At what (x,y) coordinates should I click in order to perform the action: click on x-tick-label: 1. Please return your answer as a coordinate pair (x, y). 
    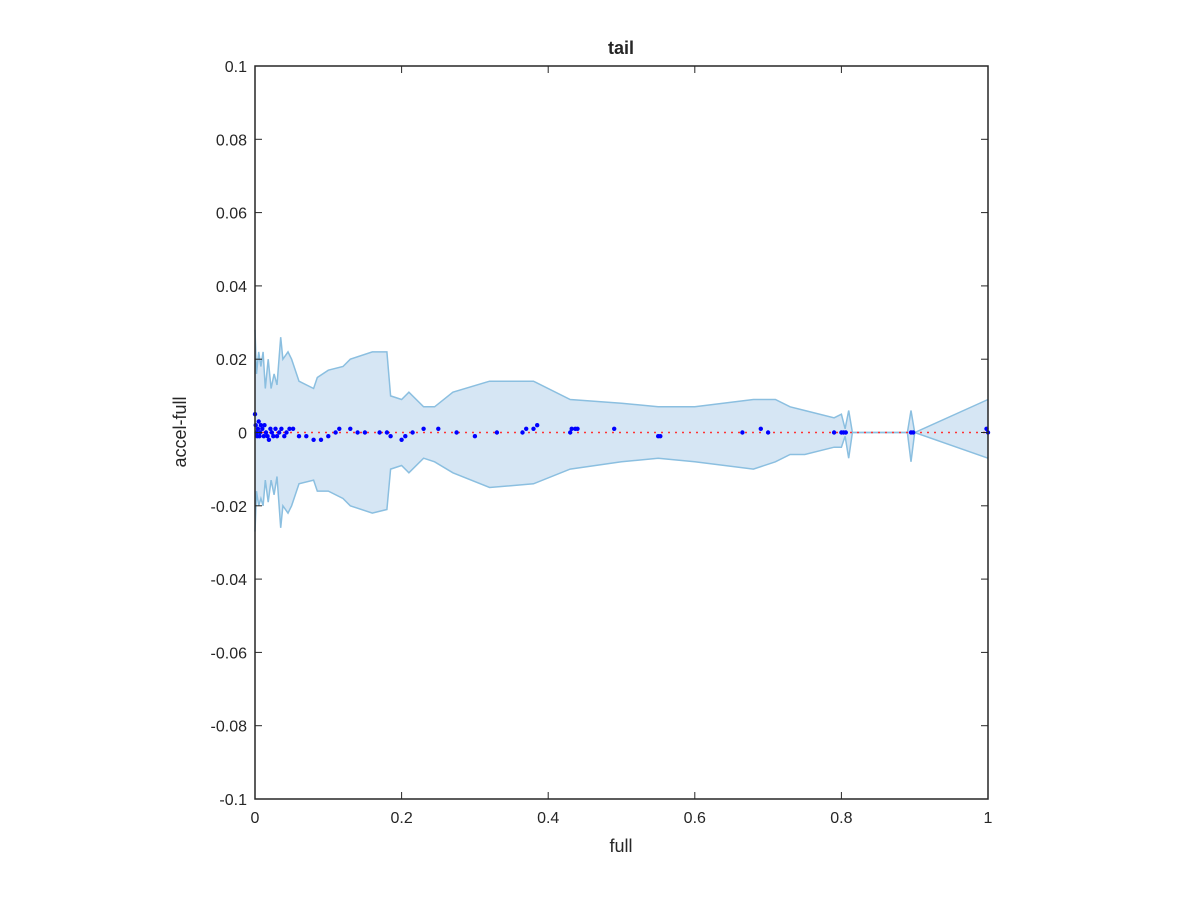
    Looking at the image, I should click on (988, 818).